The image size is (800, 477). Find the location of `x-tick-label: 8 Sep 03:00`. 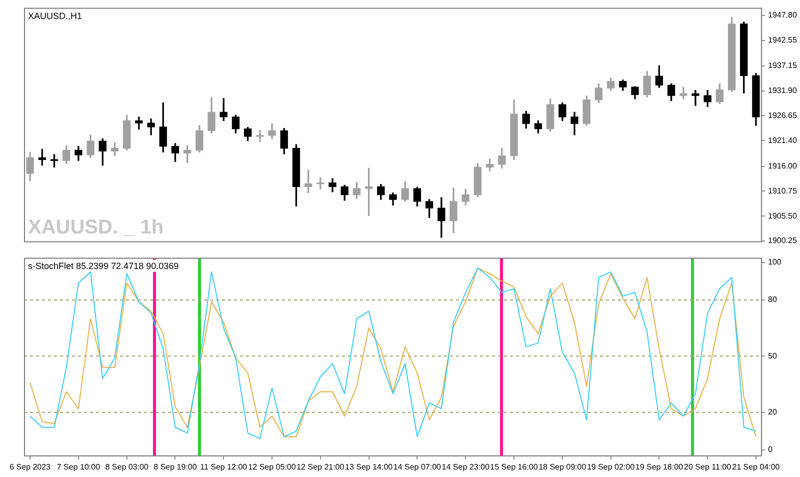

x-tick-label: 8 Sep 03:00 is located at coordinates (127, 467).